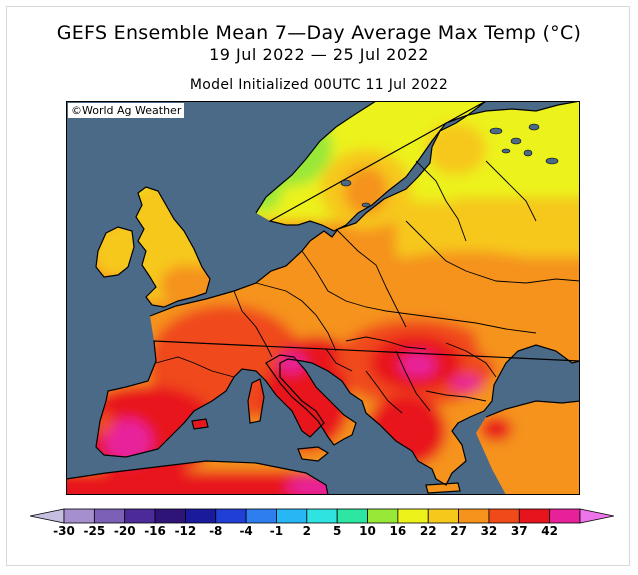 Image resolution: width=638 pixels, height=575 pixels. I want to click on legend-tick-label: 37, so click(519, 531).